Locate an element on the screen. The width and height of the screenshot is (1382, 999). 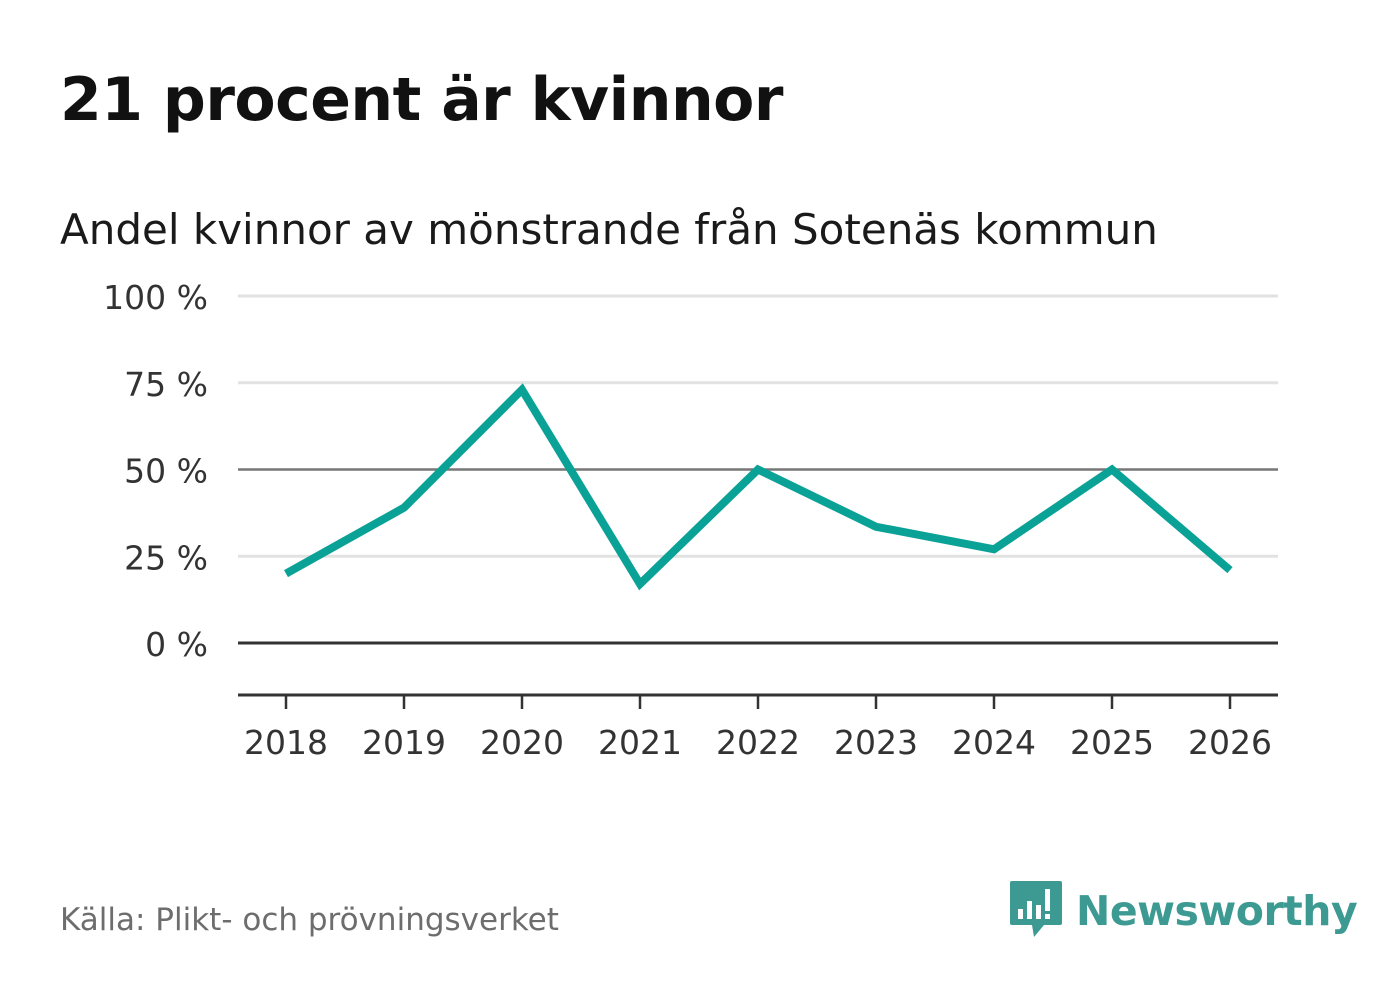
y-tick-label: 100 % is located at coordinates (155, 297).